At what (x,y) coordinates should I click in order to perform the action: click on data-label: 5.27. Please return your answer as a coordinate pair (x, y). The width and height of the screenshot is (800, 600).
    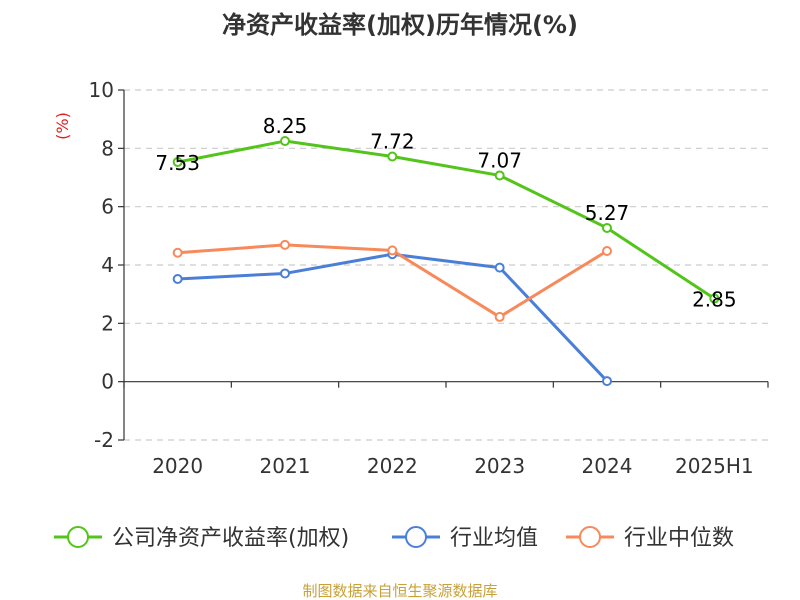
    Looking at the image, I should click on (607, 213).